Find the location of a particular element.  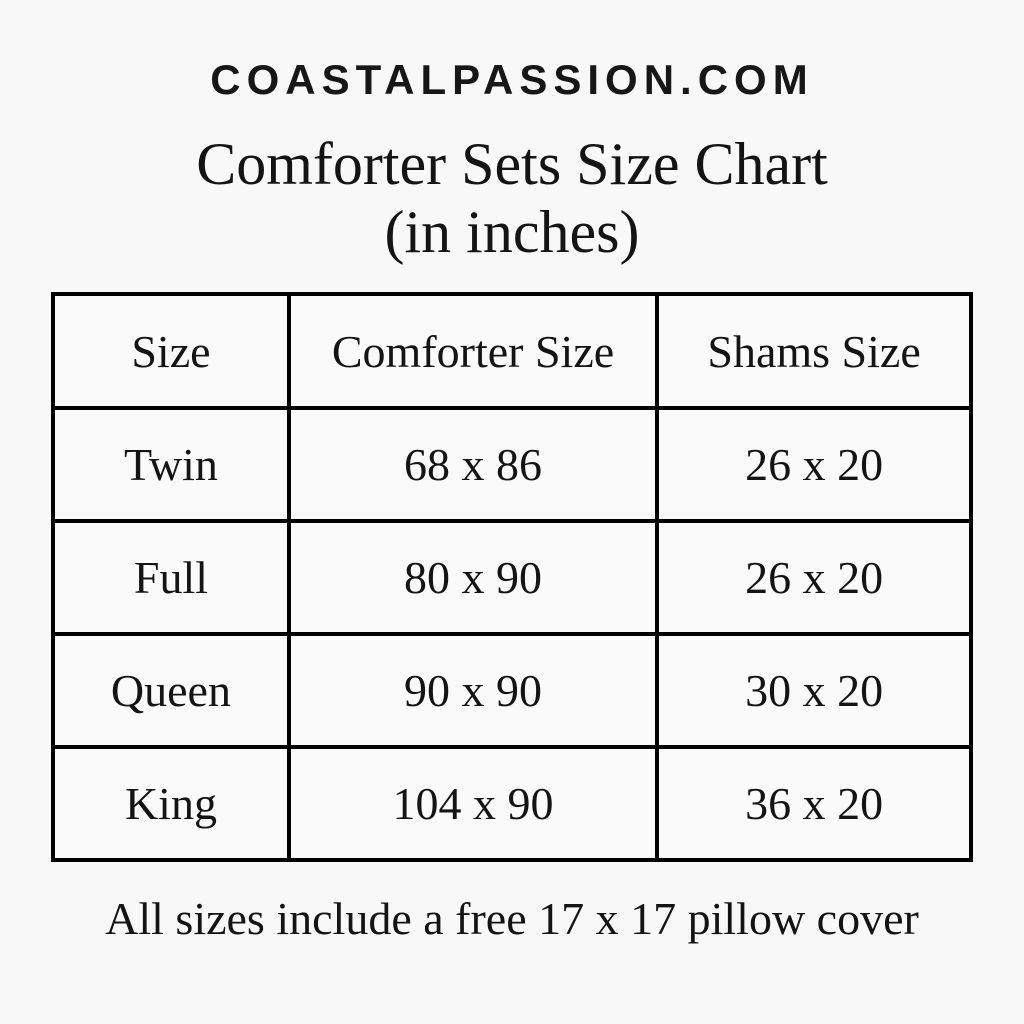

table-row-full: Full 80 x 90 26 x 20 is located at coordinates (512, 577).